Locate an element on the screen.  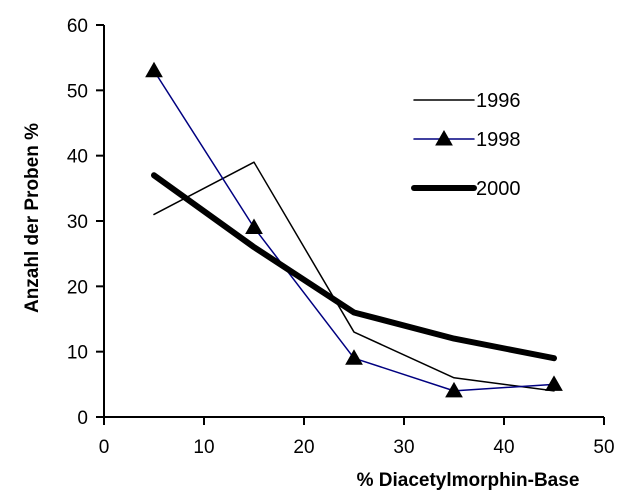
y-tick-label: 40 is located at coordinates (77, 157).